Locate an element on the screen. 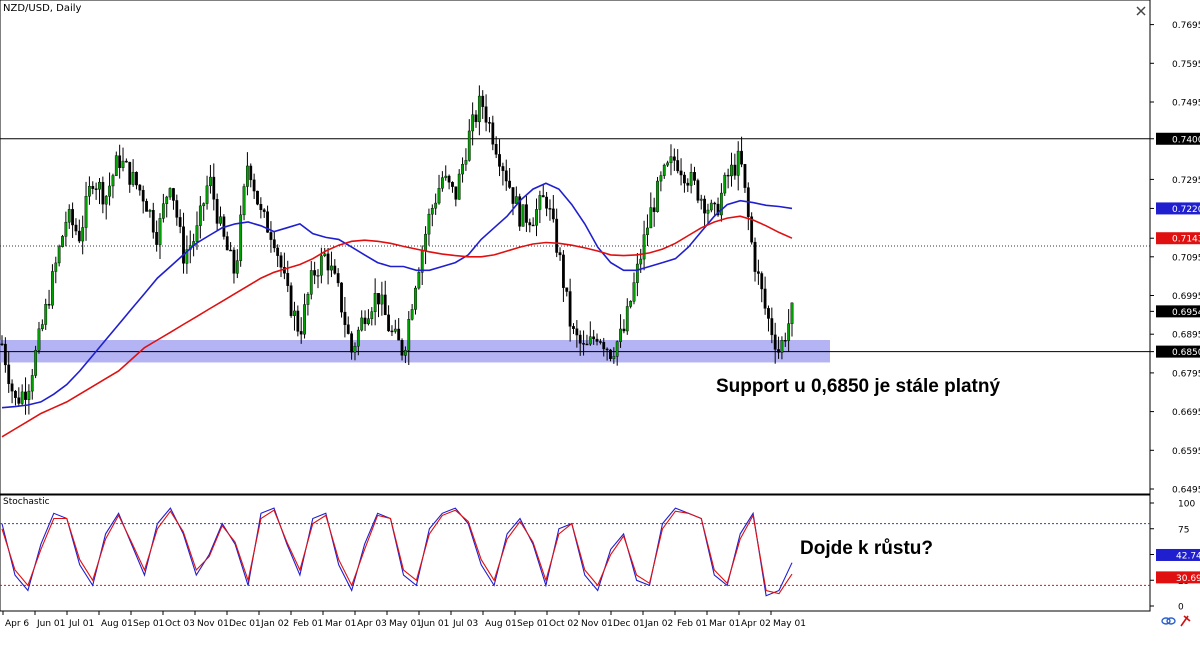 Image resolution: width=1200 pixels, height=648 pixels. link-icon is located at coordinates (1168, 621).